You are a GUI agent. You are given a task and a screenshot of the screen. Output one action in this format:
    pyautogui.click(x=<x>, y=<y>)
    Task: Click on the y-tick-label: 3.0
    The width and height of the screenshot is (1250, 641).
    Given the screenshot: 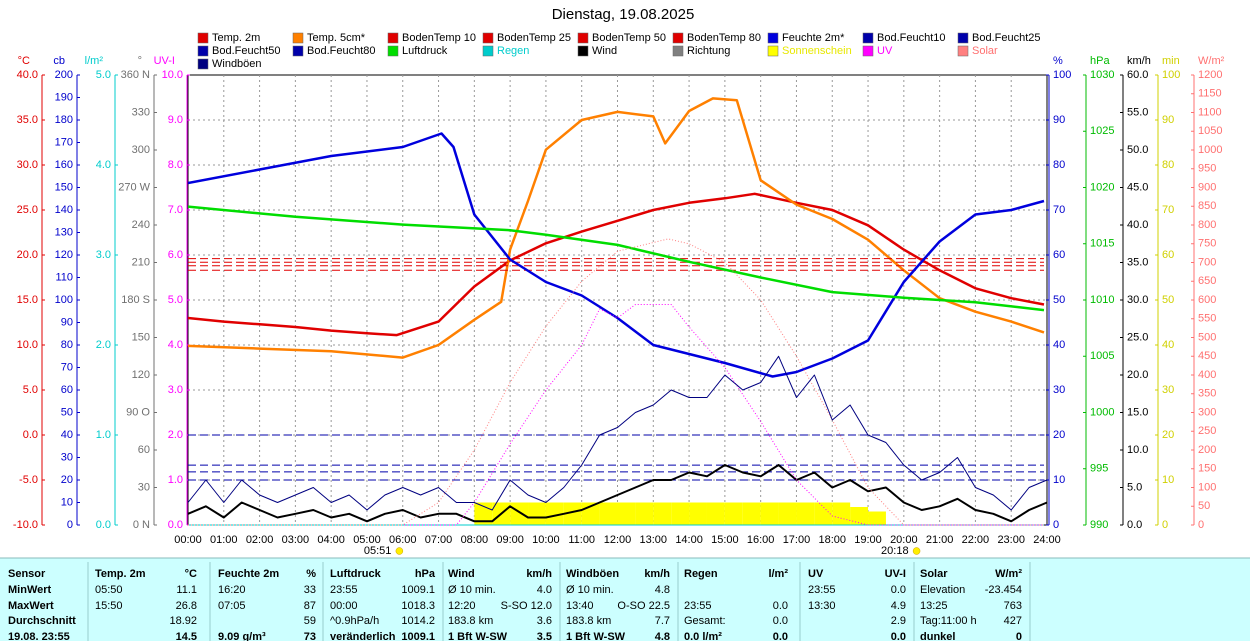 What is the action you would take?
    pyautogui.click(x=175, y=390)
    